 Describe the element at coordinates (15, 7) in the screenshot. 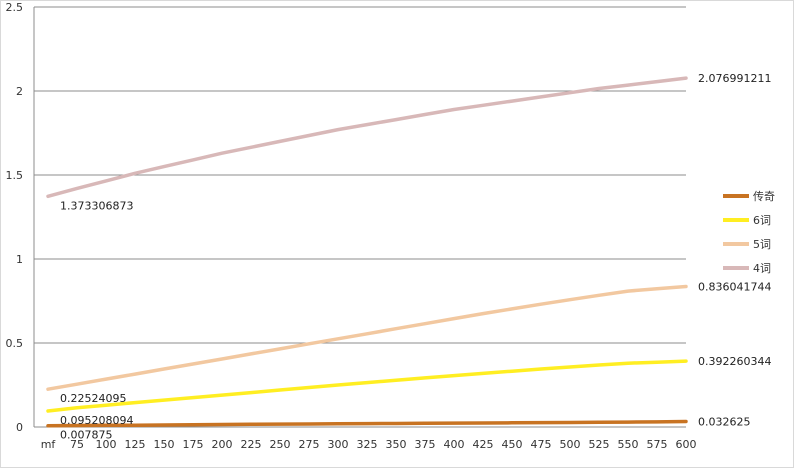

I see `y-tick-label: 2.5` at that location.